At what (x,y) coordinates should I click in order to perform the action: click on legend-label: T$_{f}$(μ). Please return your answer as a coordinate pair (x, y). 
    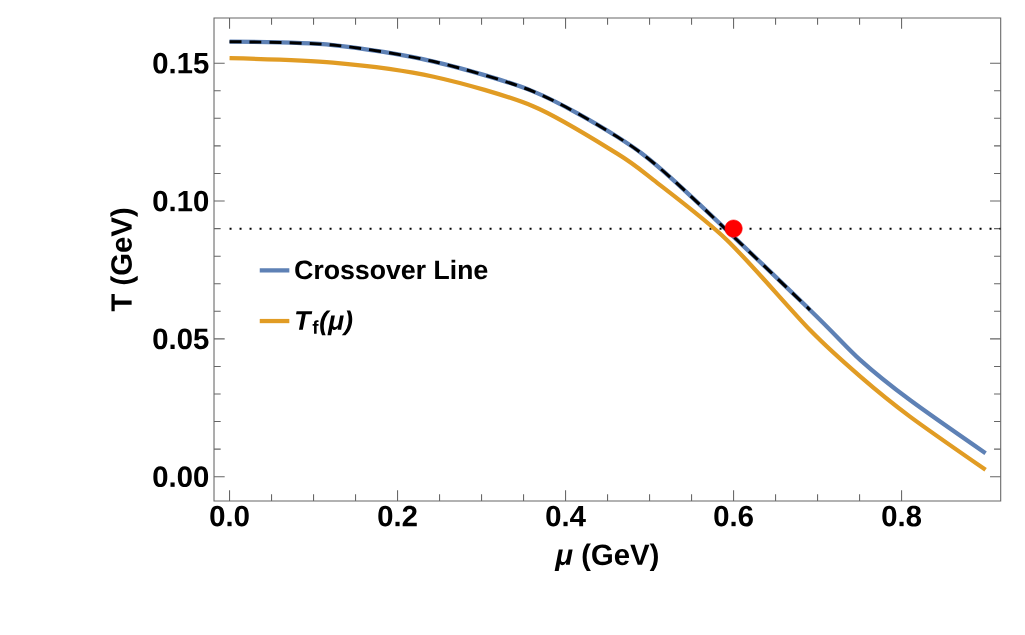
    Looking at the image, I should click on (324, 323).